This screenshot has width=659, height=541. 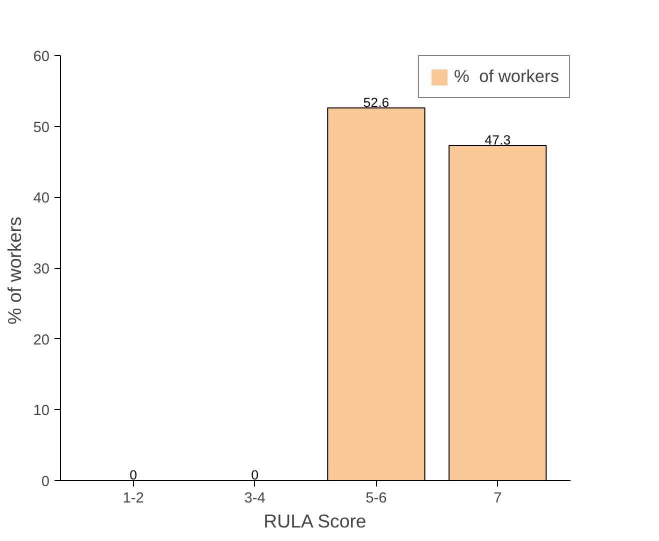 What do you see at coordinates (498, 498) in the screenshot?
I see `x-tick-label: 7` at bounding box center [498, 498].